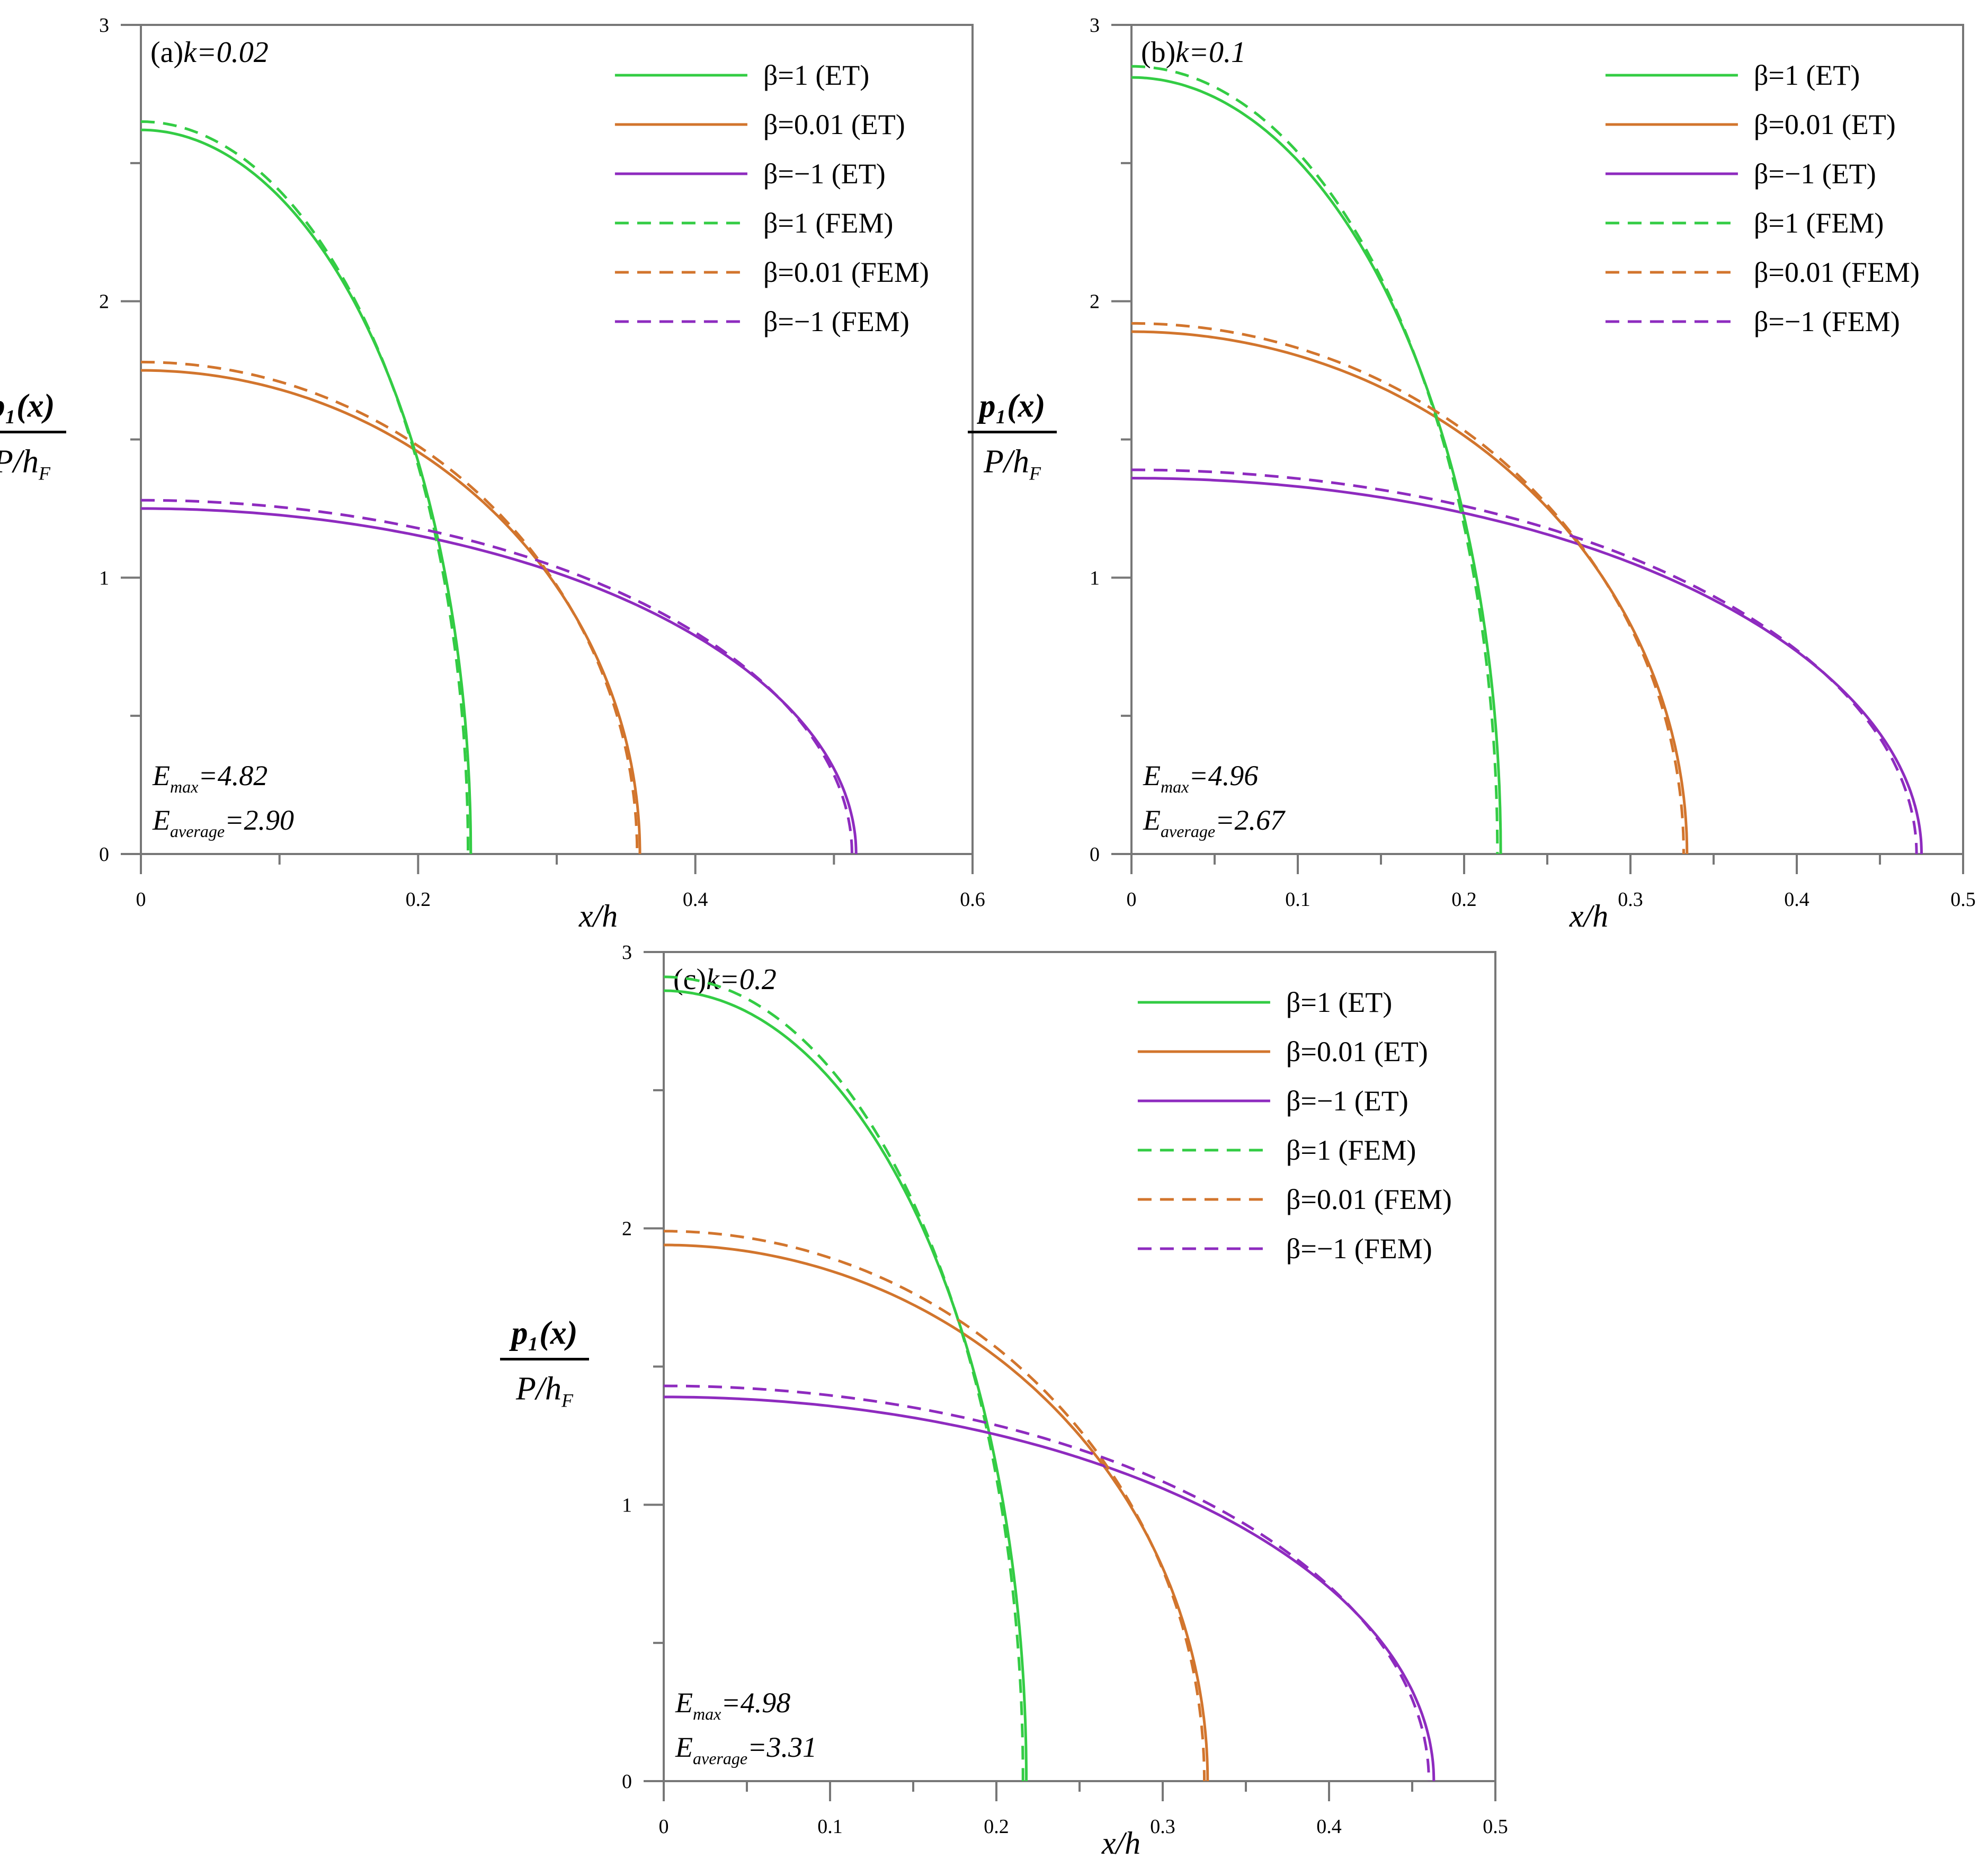 This screenshot has width=1988, height=1868. I want to click on eaverage-annotation: Eaverage=3.31, so click(746, 1750).